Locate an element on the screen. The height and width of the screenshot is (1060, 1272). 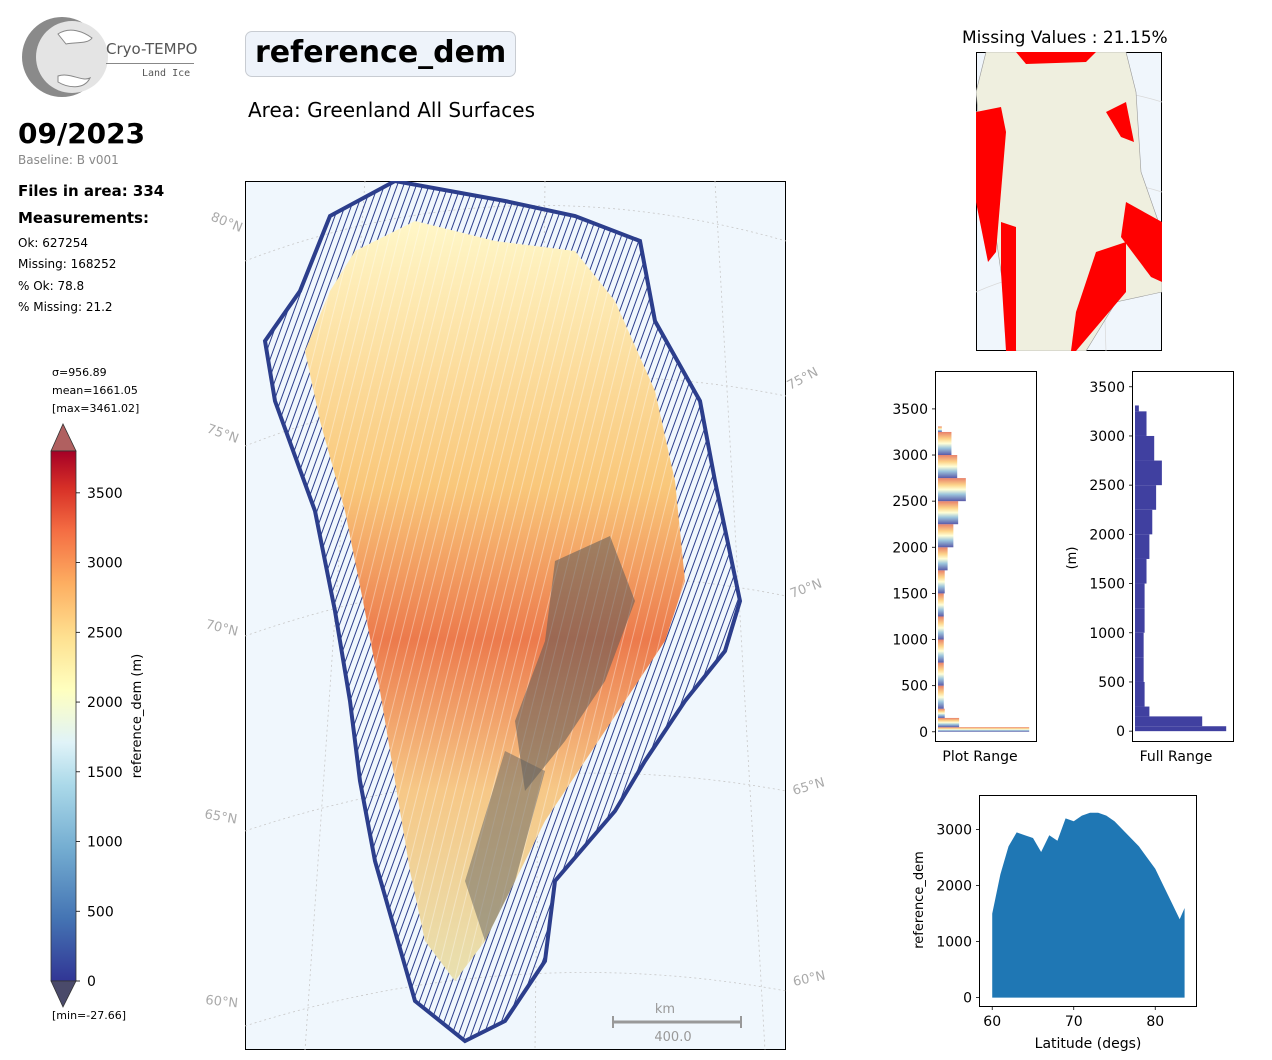
lat-label-65-left: 65°N is located at coordinates (220, 817).